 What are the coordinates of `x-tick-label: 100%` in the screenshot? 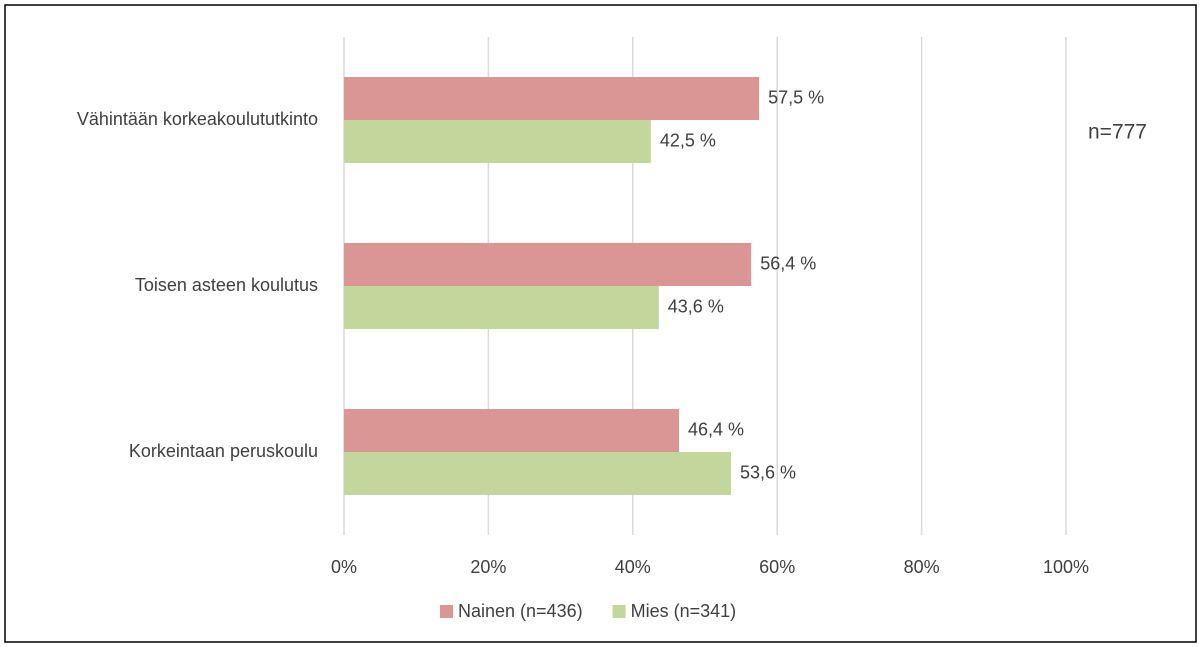 It's located at (1066, 567).